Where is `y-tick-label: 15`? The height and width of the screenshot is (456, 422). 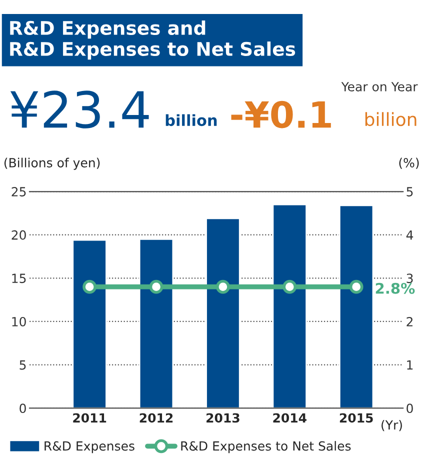 y-tick-label: 15 is located at coordinates (19, 279).